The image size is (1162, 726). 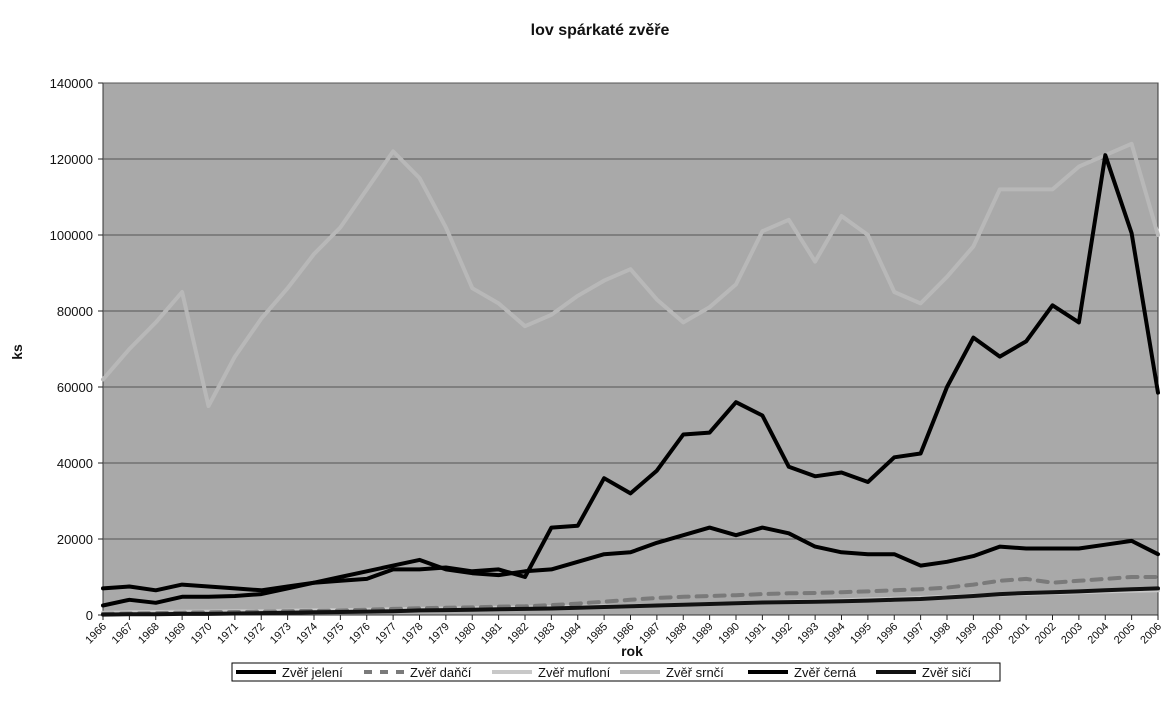 What do you see at coordinates (17, 352) in the screenshot?
I see `y-axis-title: ks` at bounding box center [17, 352].